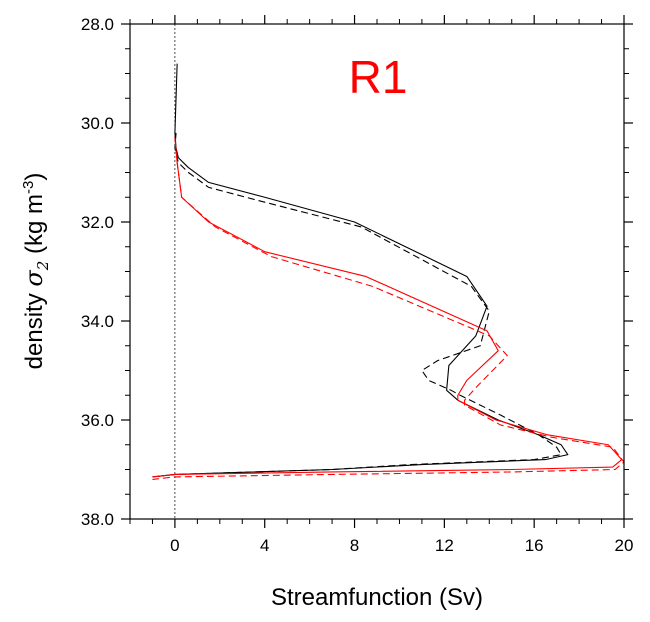 This screenshot has width=650, height=622. What do you see at coordinates (43, 266) in the screenshot?
I see `y-axis-title-subscript: 2` at bounding box center [43, 266].